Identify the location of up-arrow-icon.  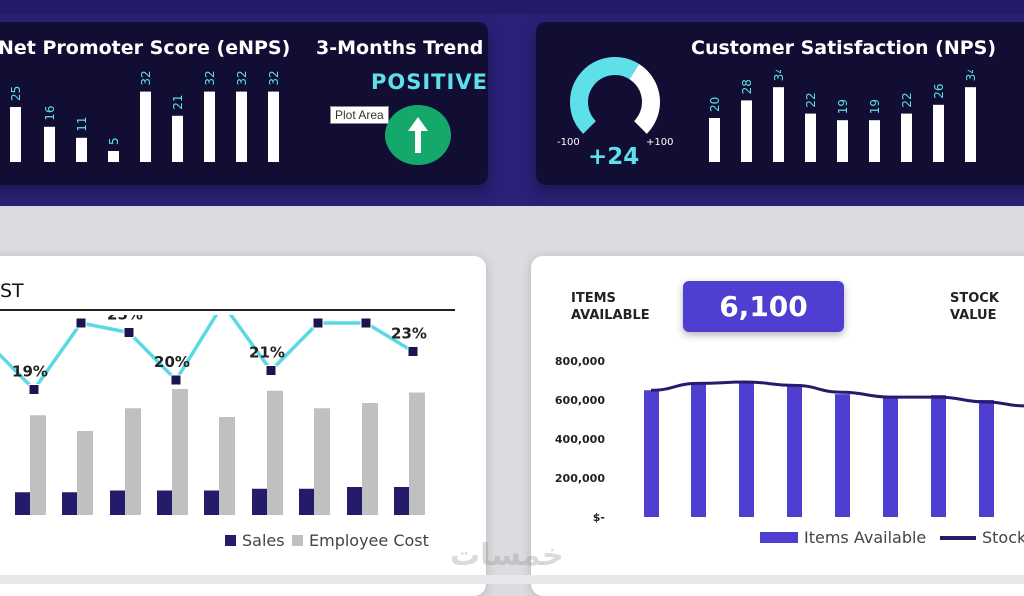
(418, 135).